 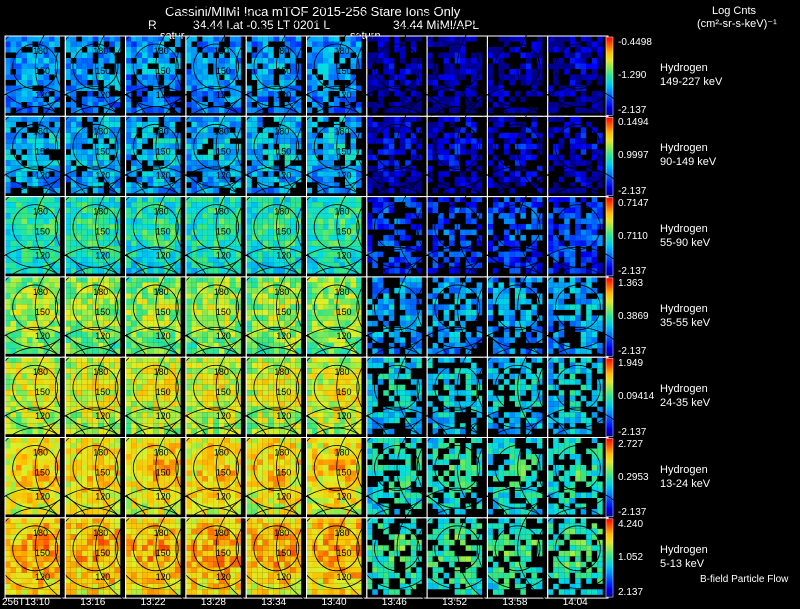 What do you see at coordinates (213, 602) in the screenshot?
I see `time-label: 13:28` at bounding box center [213, 602].